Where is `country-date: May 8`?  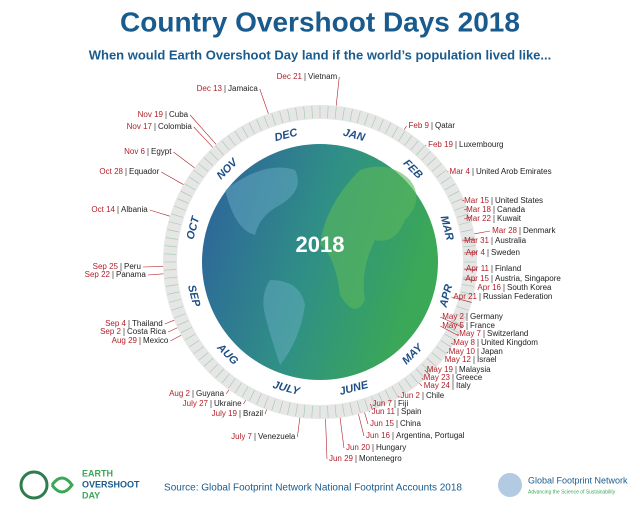 country-date: May 8 is located at coordinates (464, 342).